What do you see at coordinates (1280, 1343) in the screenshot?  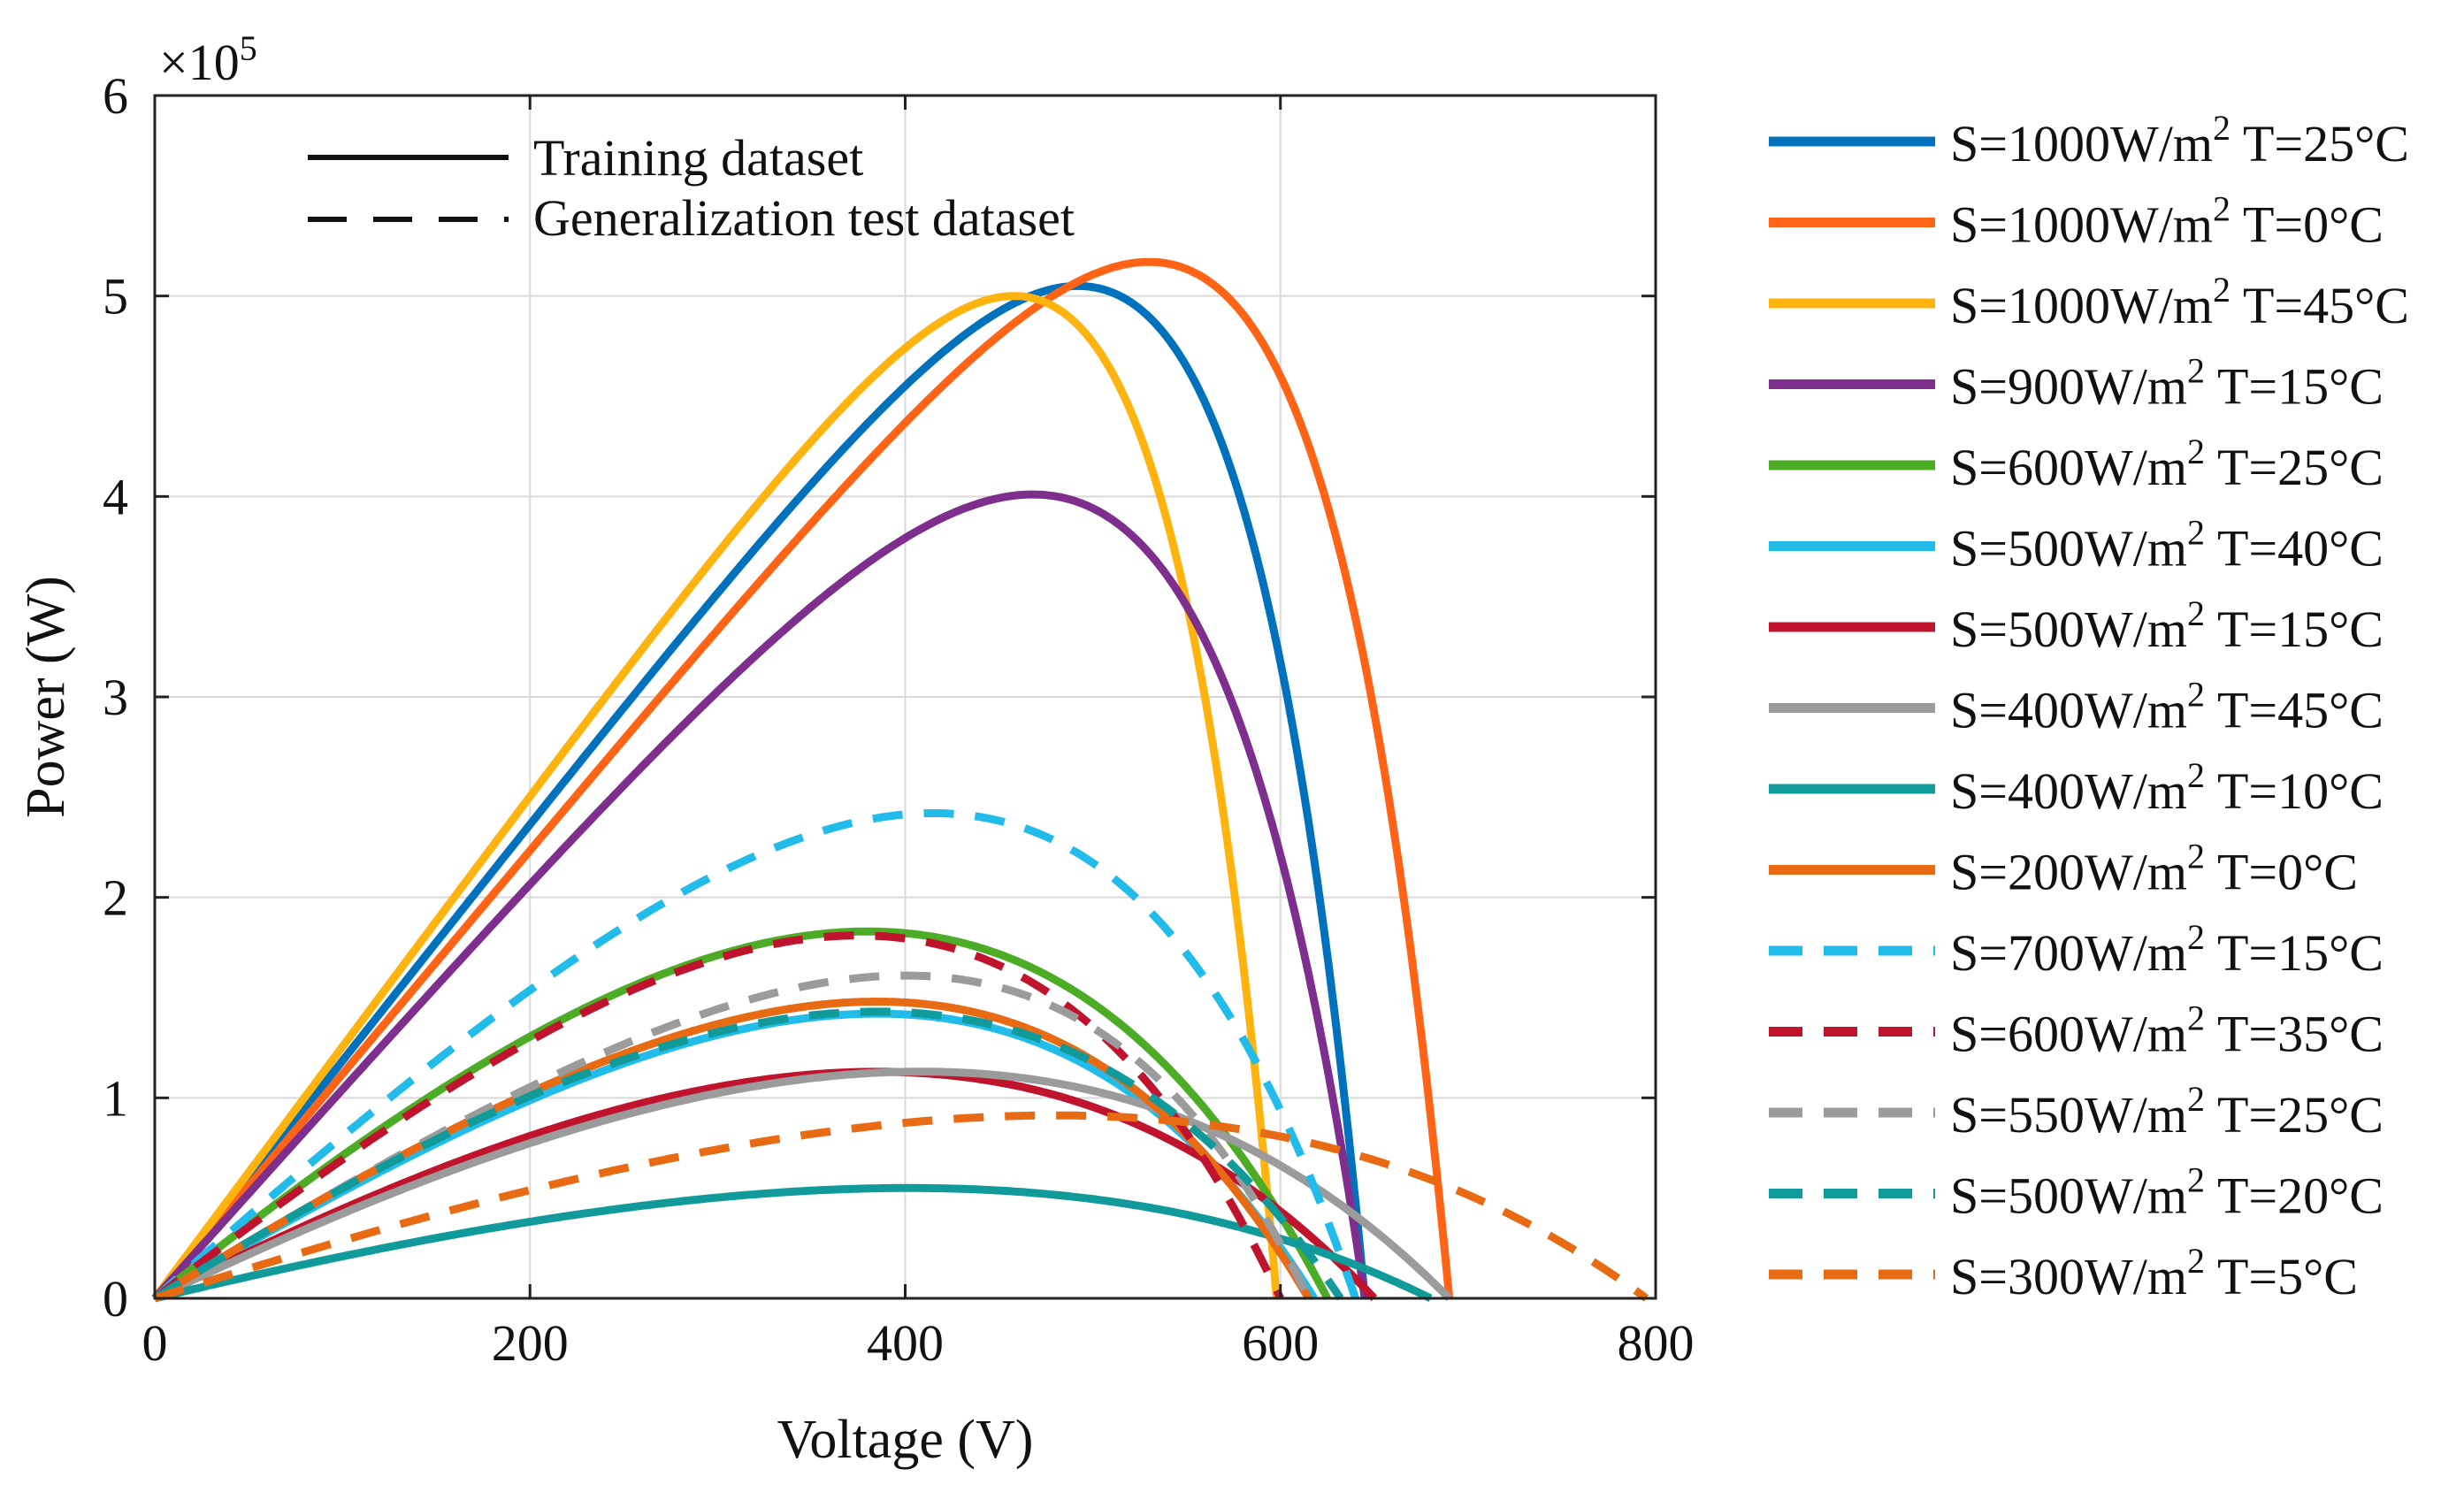 I see `x-tick-label: 600` at bounding box center [1280, 1343].